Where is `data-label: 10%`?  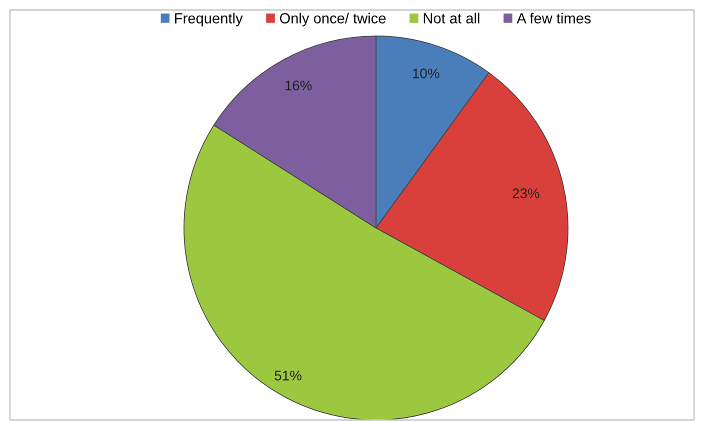
data-label: 10% is located at coordinates (426, 73).